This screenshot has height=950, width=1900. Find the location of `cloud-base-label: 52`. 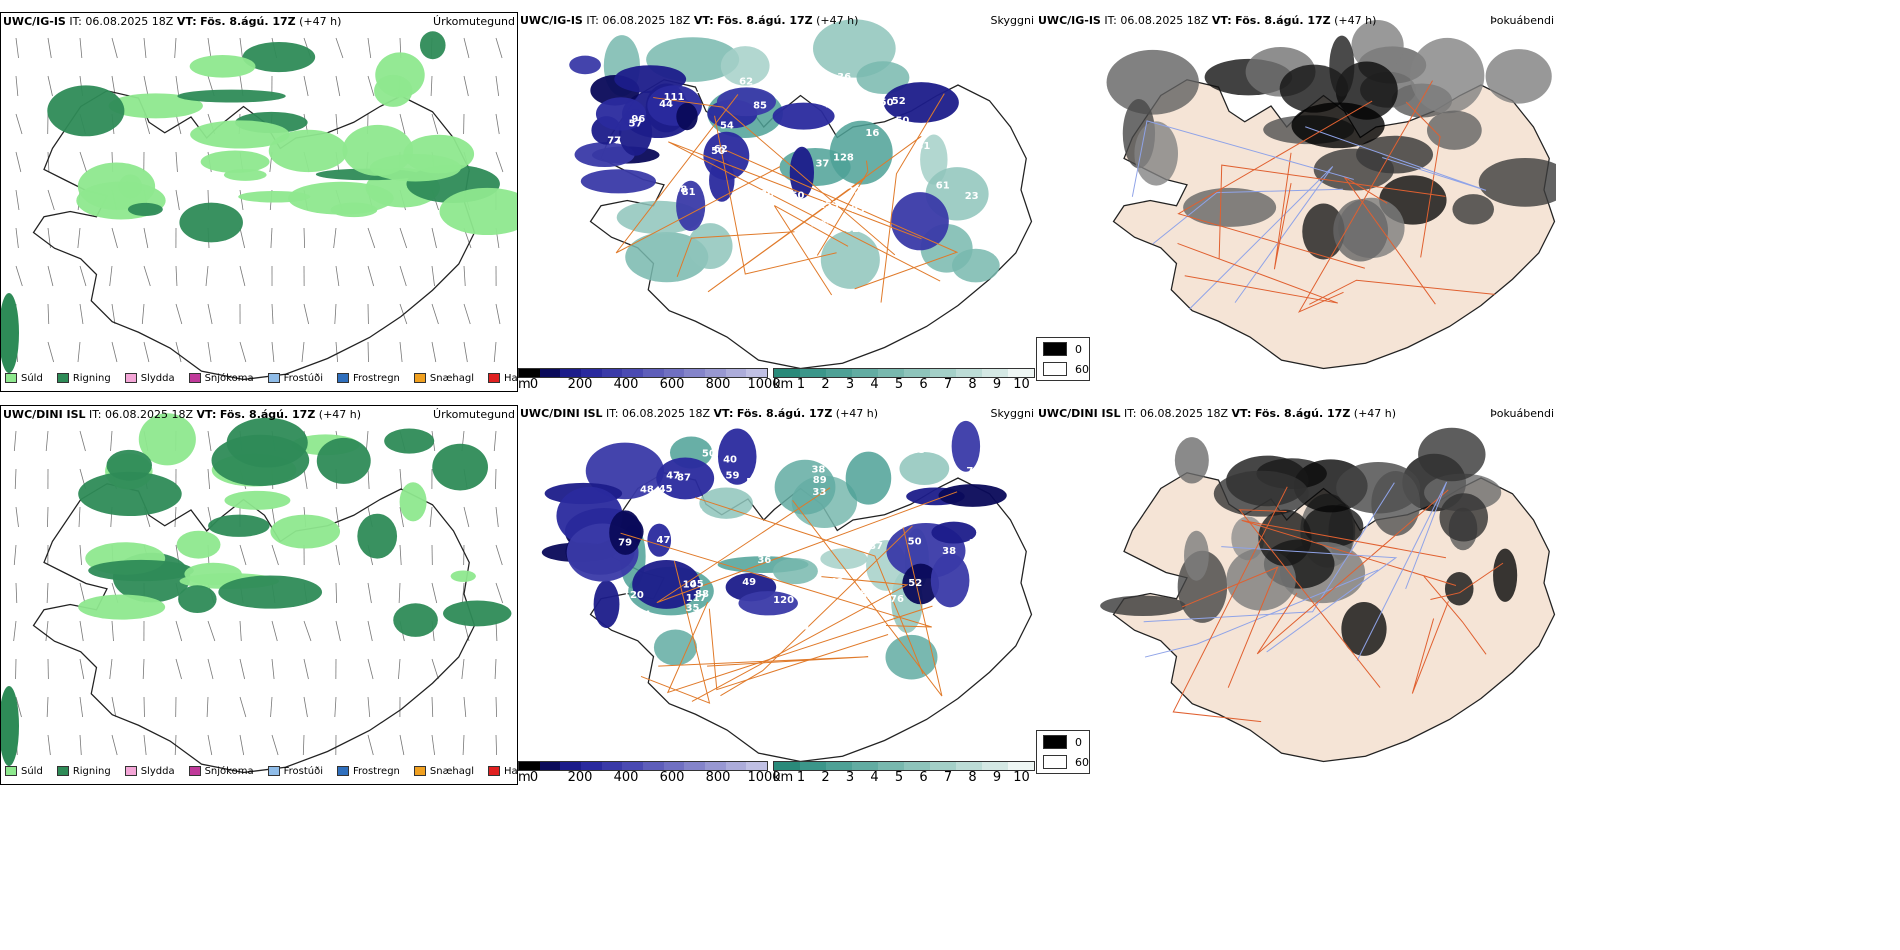

cloud-base-label: 52 is located at coordinates (915, 583).